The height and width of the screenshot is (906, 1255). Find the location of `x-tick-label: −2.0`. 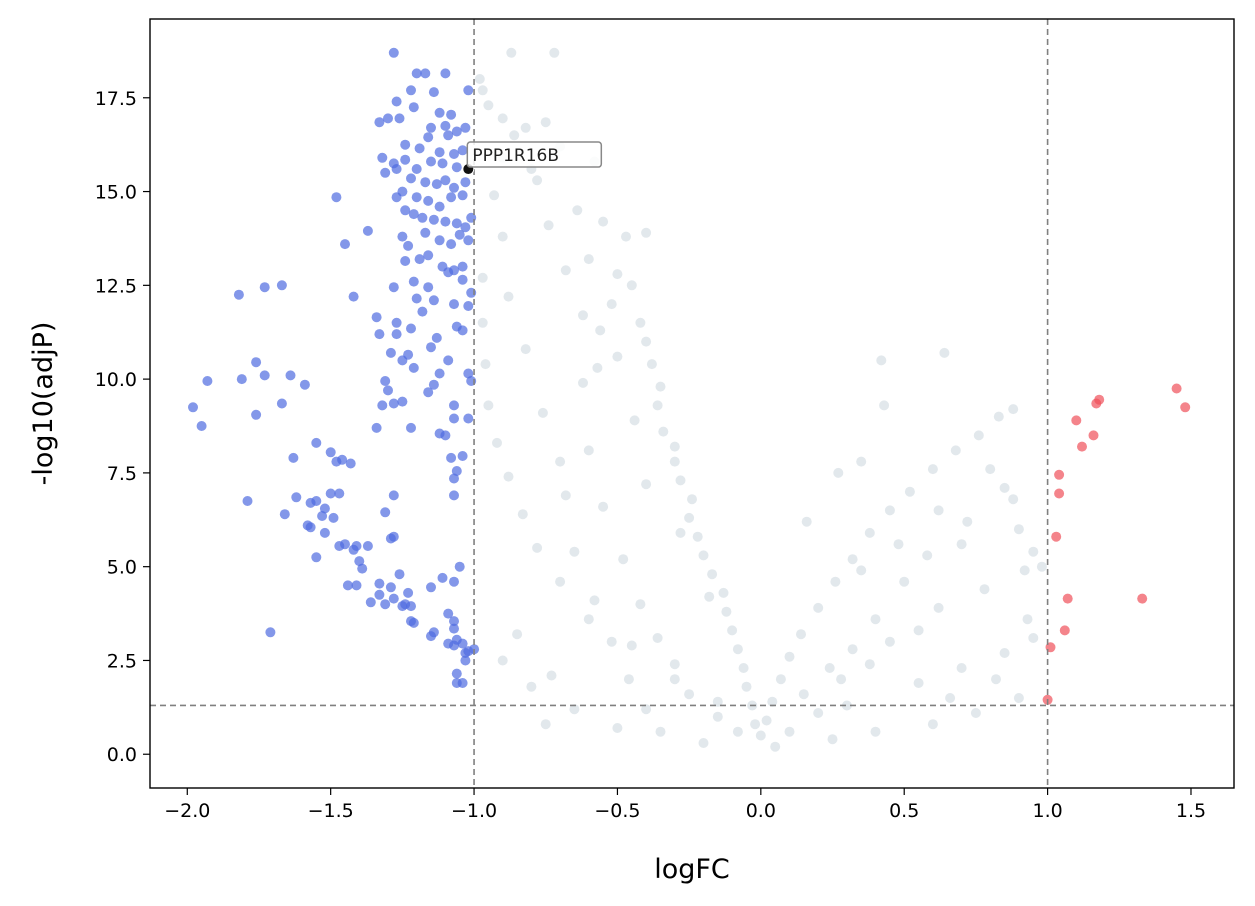

x-tick-label: −2.0 is located at coordinates (187, 811).